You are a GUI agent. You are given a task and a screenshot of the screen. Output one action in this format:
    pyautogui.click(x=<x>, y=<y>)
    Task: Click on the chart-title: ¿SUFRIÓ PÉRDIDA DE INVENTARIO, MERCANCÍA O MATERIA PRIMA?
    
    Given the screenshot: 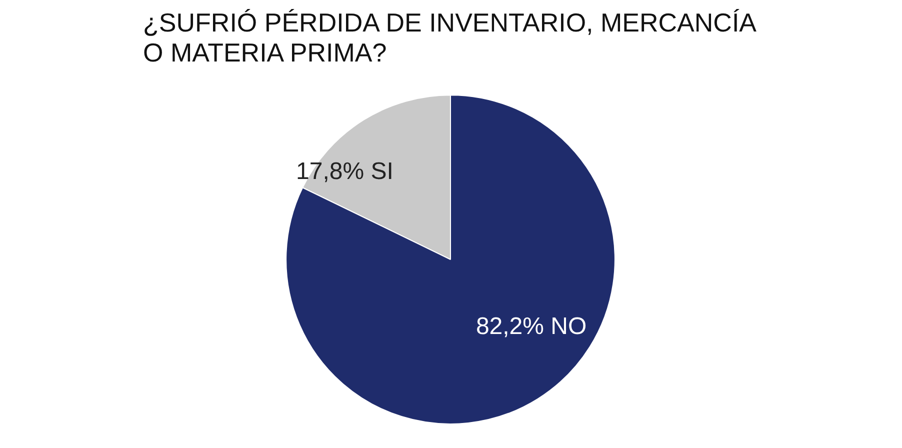 What is the action you would take?
    pyautogui.click(x=450, y=38)
    